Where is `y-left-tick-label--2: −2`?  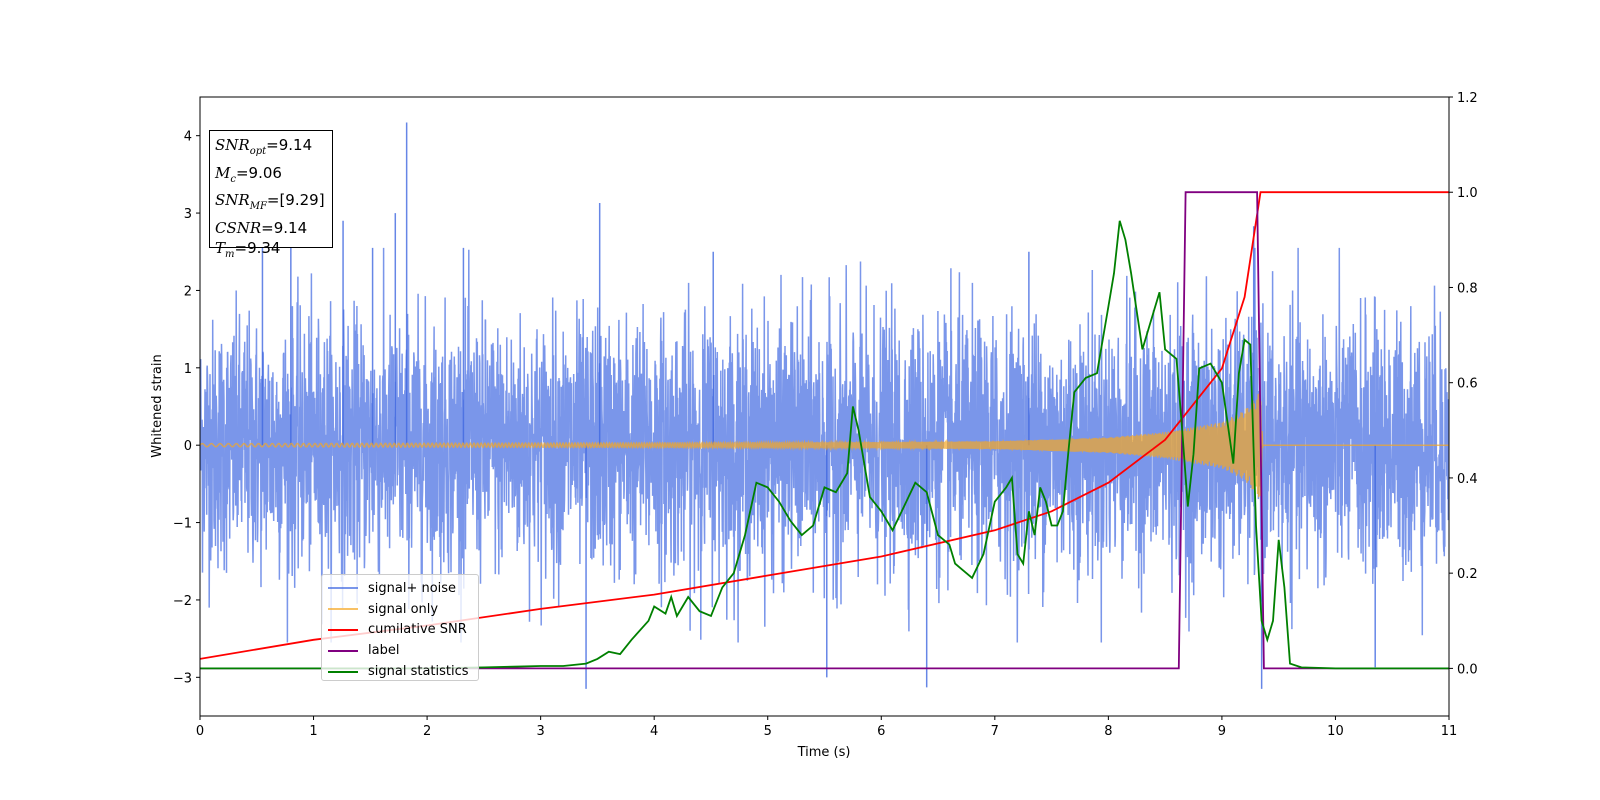 y-left-tick-label--2: −2 is located at coordinates (182, 601).